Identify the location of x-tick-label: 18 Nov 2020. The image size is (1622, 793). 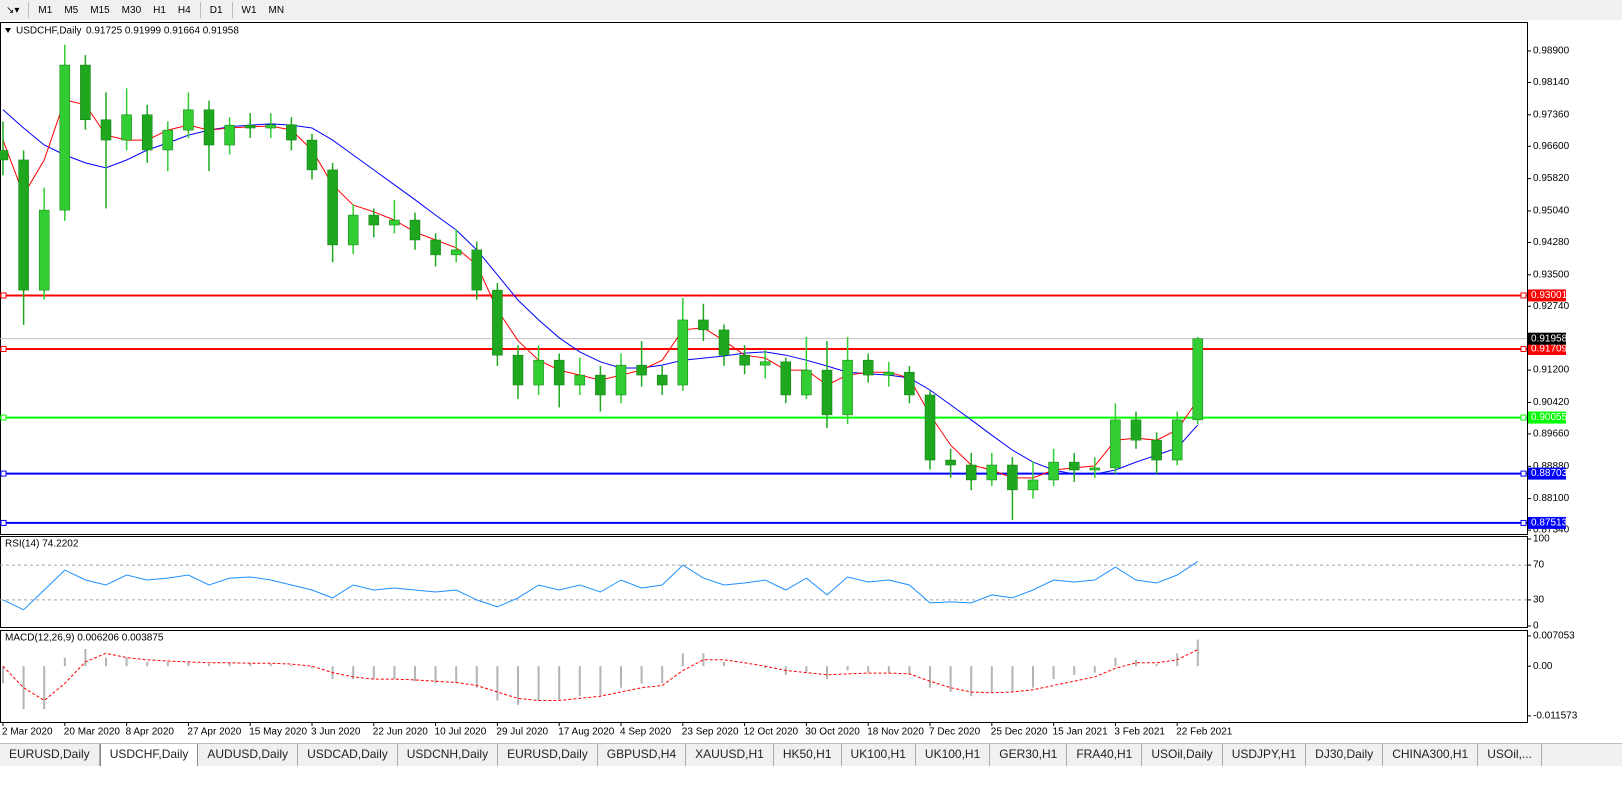
(895, 732).